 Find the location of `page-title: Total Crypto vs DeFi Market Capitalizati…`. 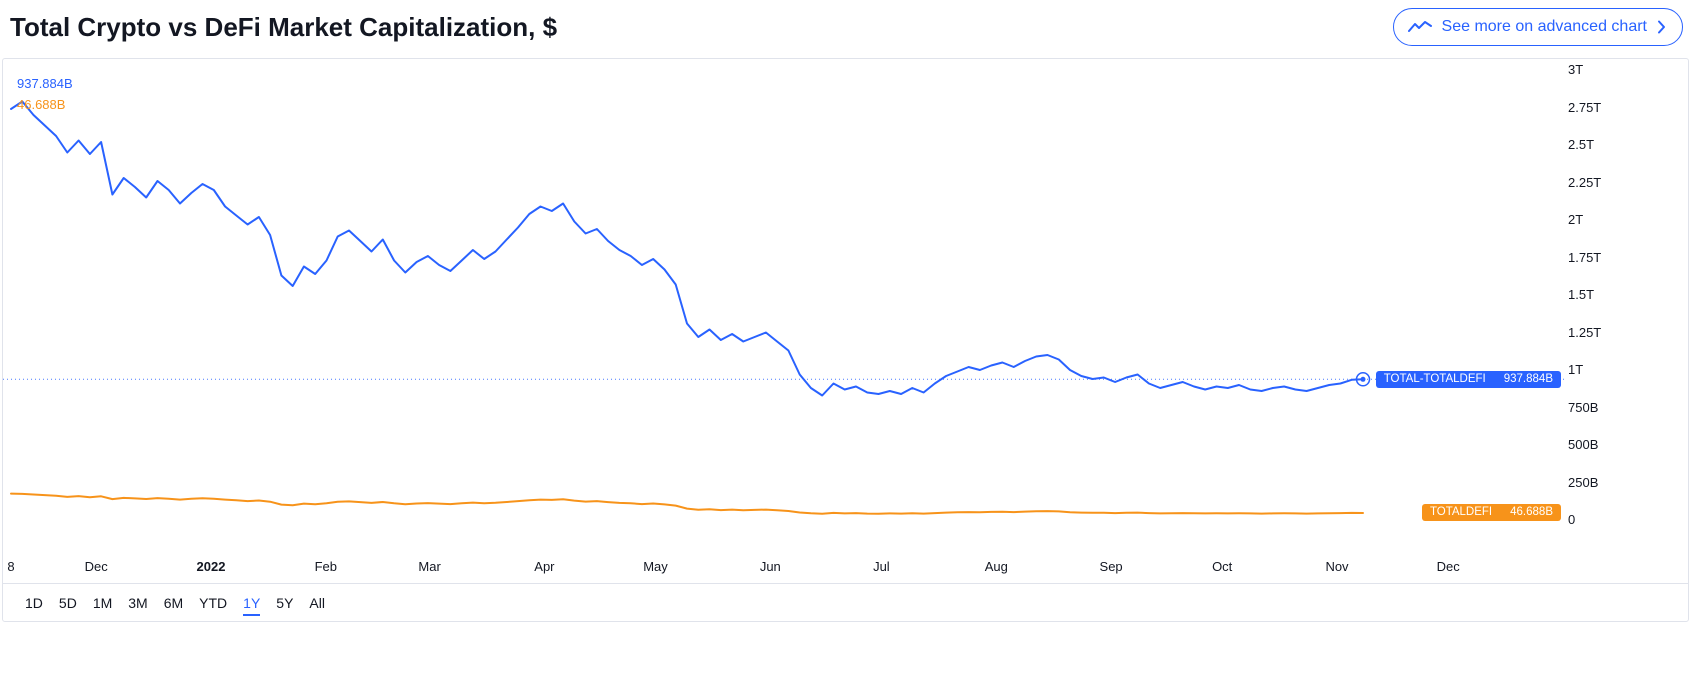

page-title: Total Crypto vs DeFi Market Capitalizati… is located at coordinates (284, 27).